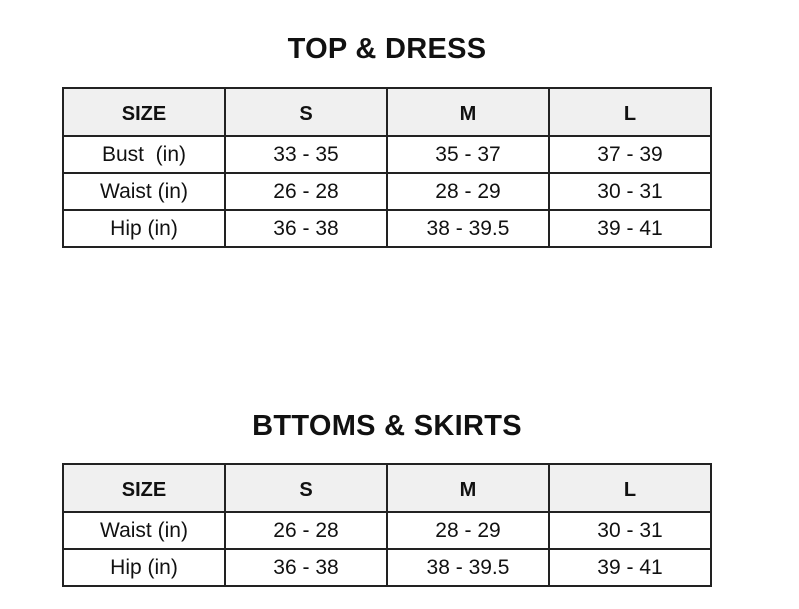  Describe the element at coordinates (387, 426) in the screenshot. I see `bottoms-skirts-title: BTTOMS & SKIRTS` at that location.